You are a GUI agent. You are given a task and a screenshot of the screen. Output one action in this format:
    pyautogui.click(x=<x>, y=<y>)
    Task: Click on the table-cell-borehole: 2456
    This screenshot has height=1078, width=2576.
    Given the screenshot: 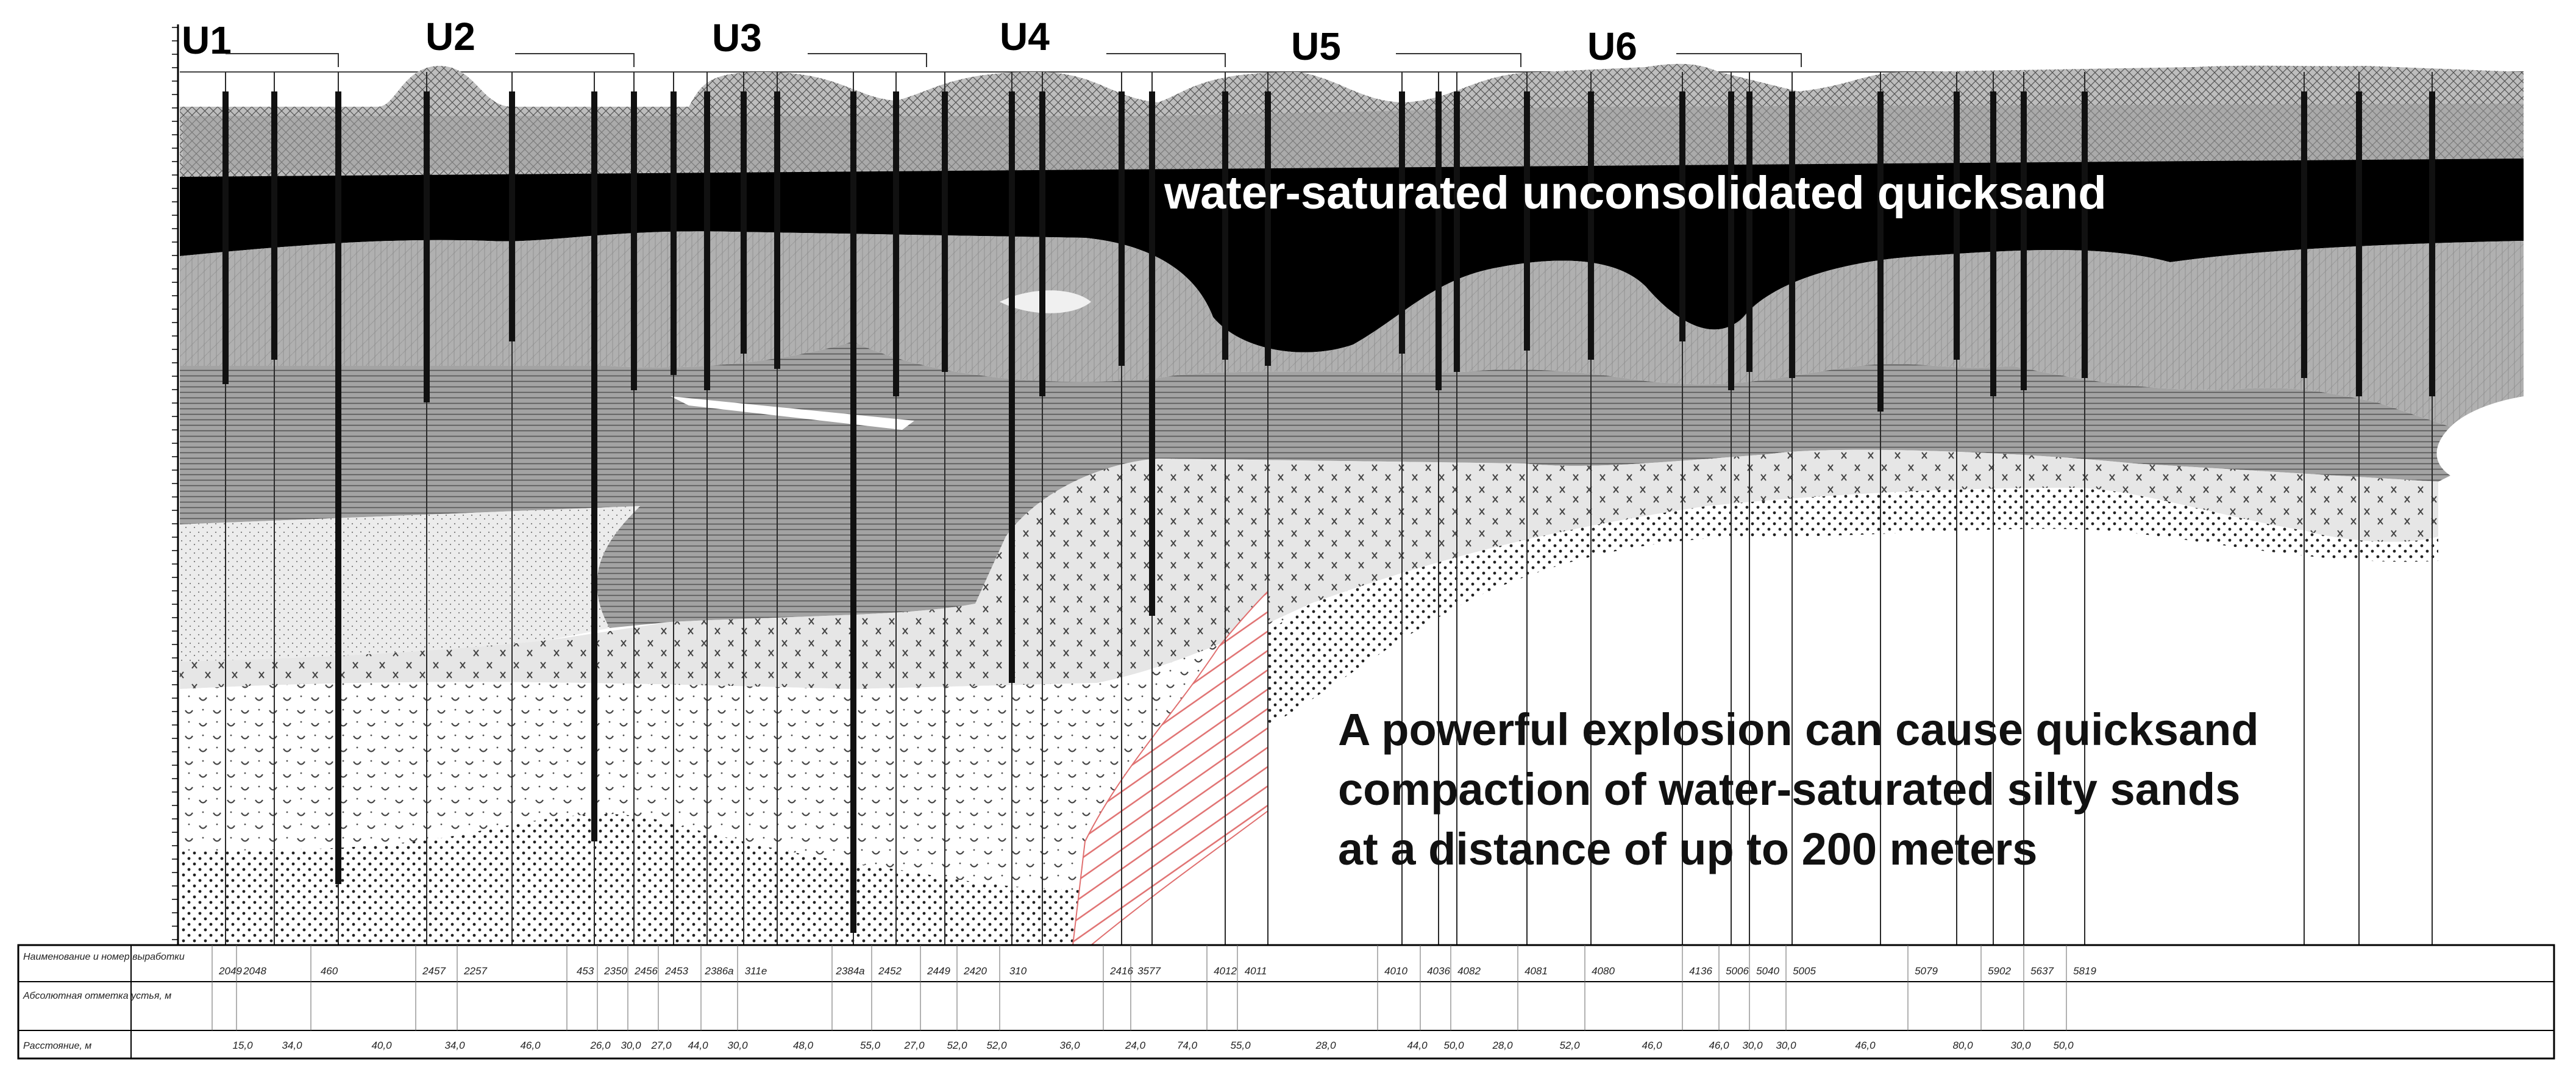 What is the action you would take?
    pyautogui.click(x=646, y=971)
    